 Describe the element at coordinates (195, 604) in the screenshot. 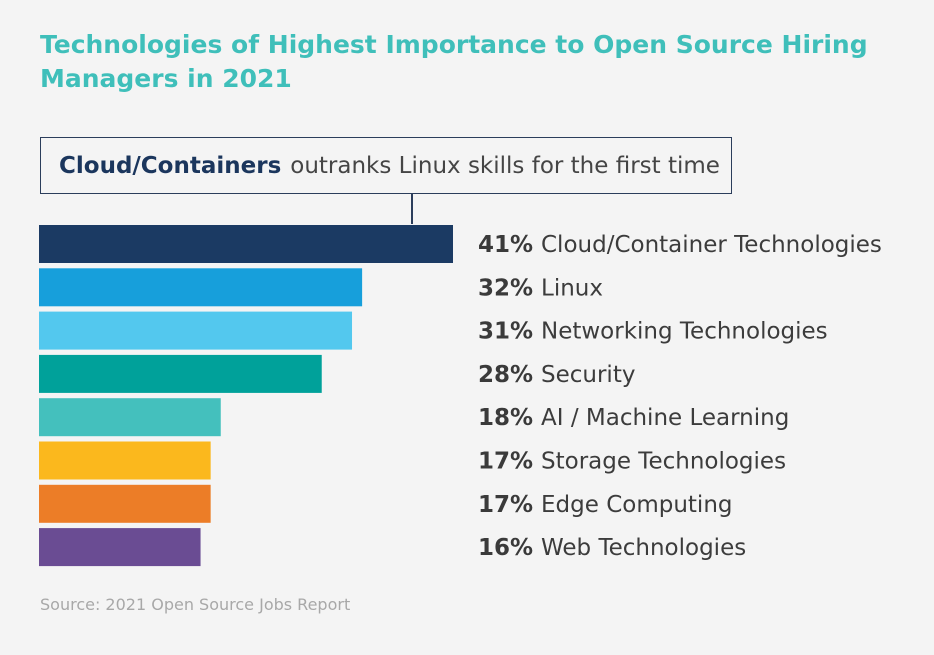

I see `source-note: Source: 2021 Open Source Jobs Report` at that location.